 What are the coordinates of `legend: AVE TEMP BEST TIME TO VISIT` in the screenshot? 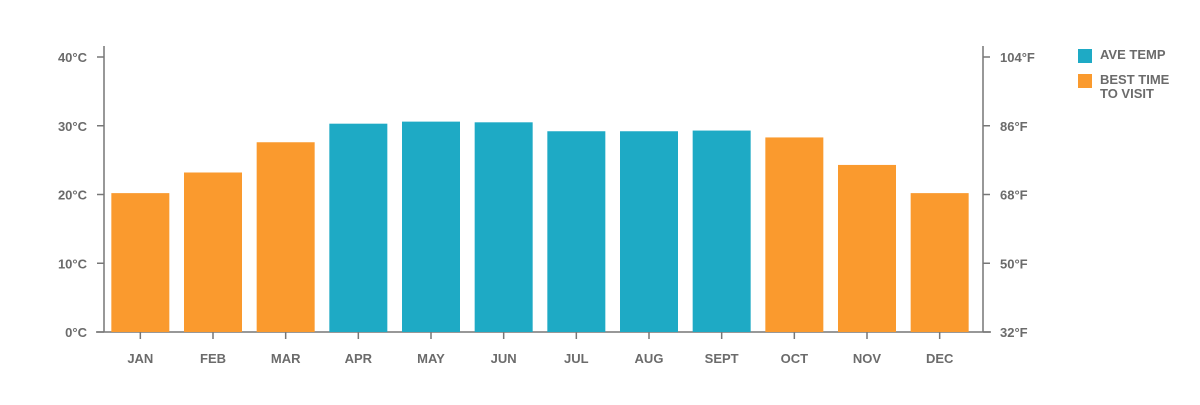 It's located at (1130, 79).